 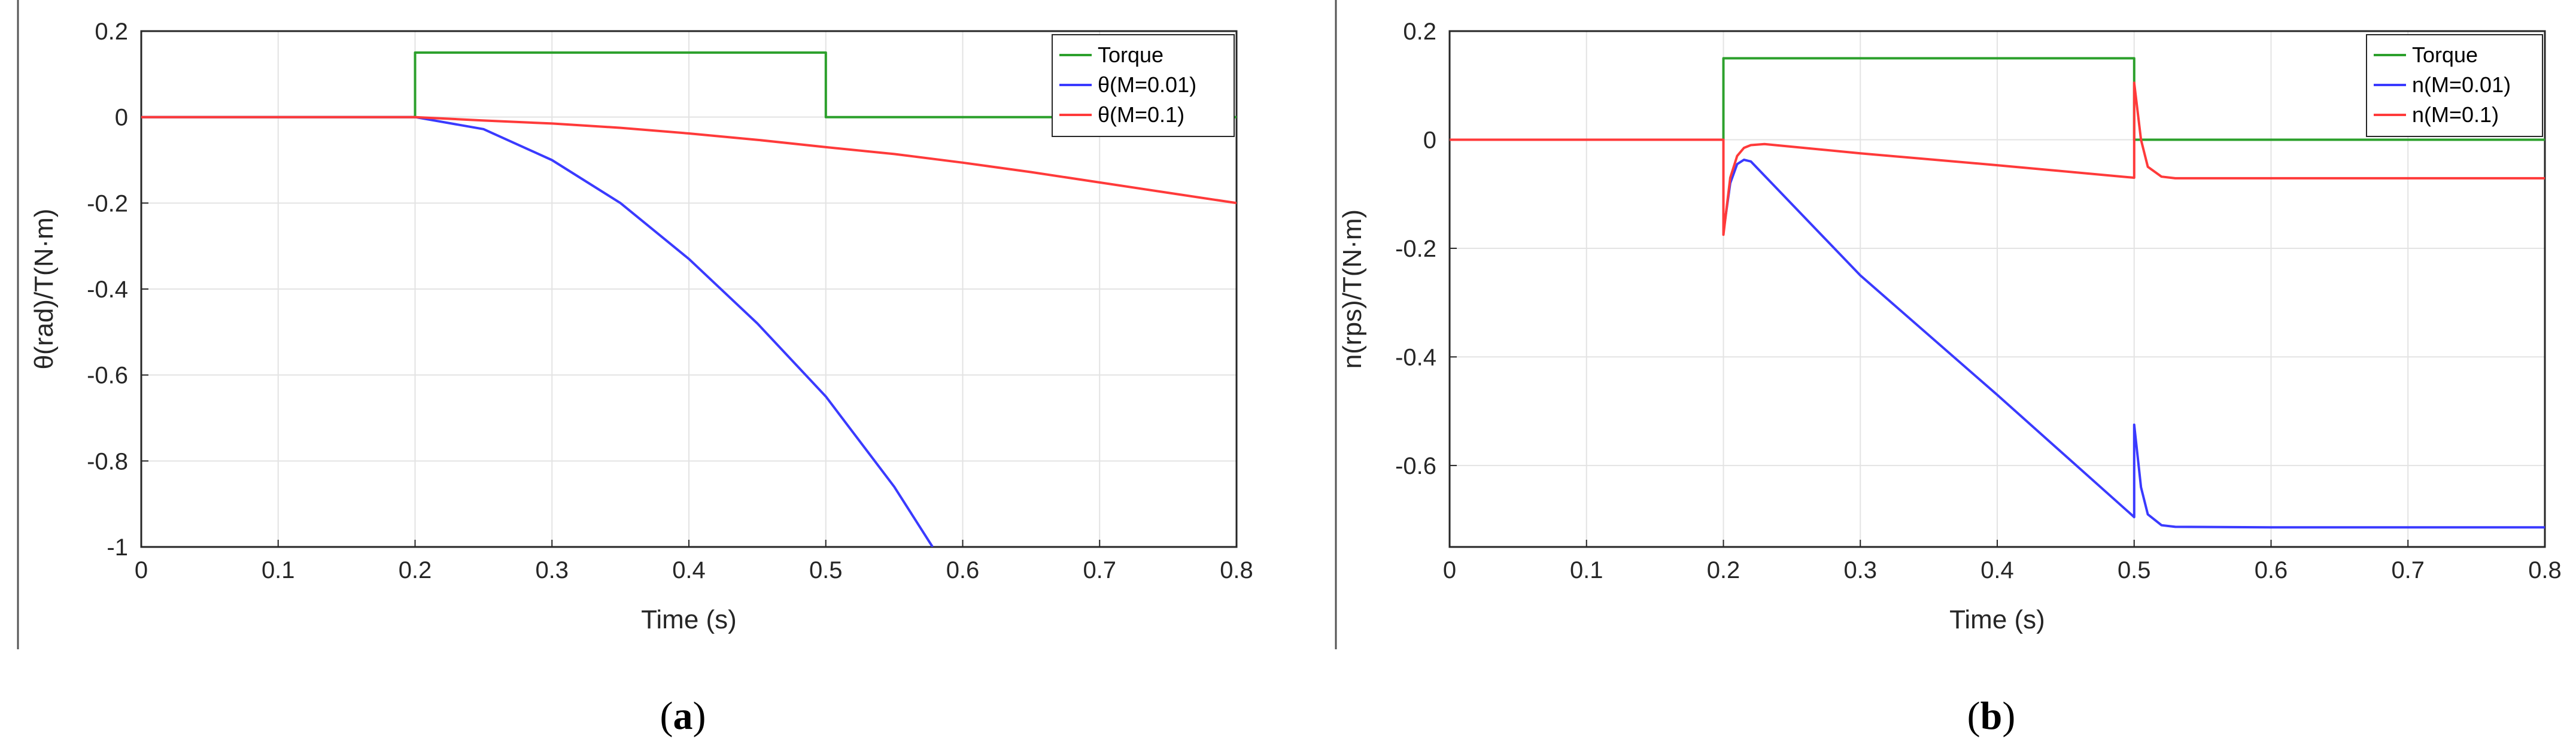 What do you see at coordinates (1141, 115) in the screenshot?
I see `legend-entry: θ(M=0.1)` at bounding box center [1141, 115].